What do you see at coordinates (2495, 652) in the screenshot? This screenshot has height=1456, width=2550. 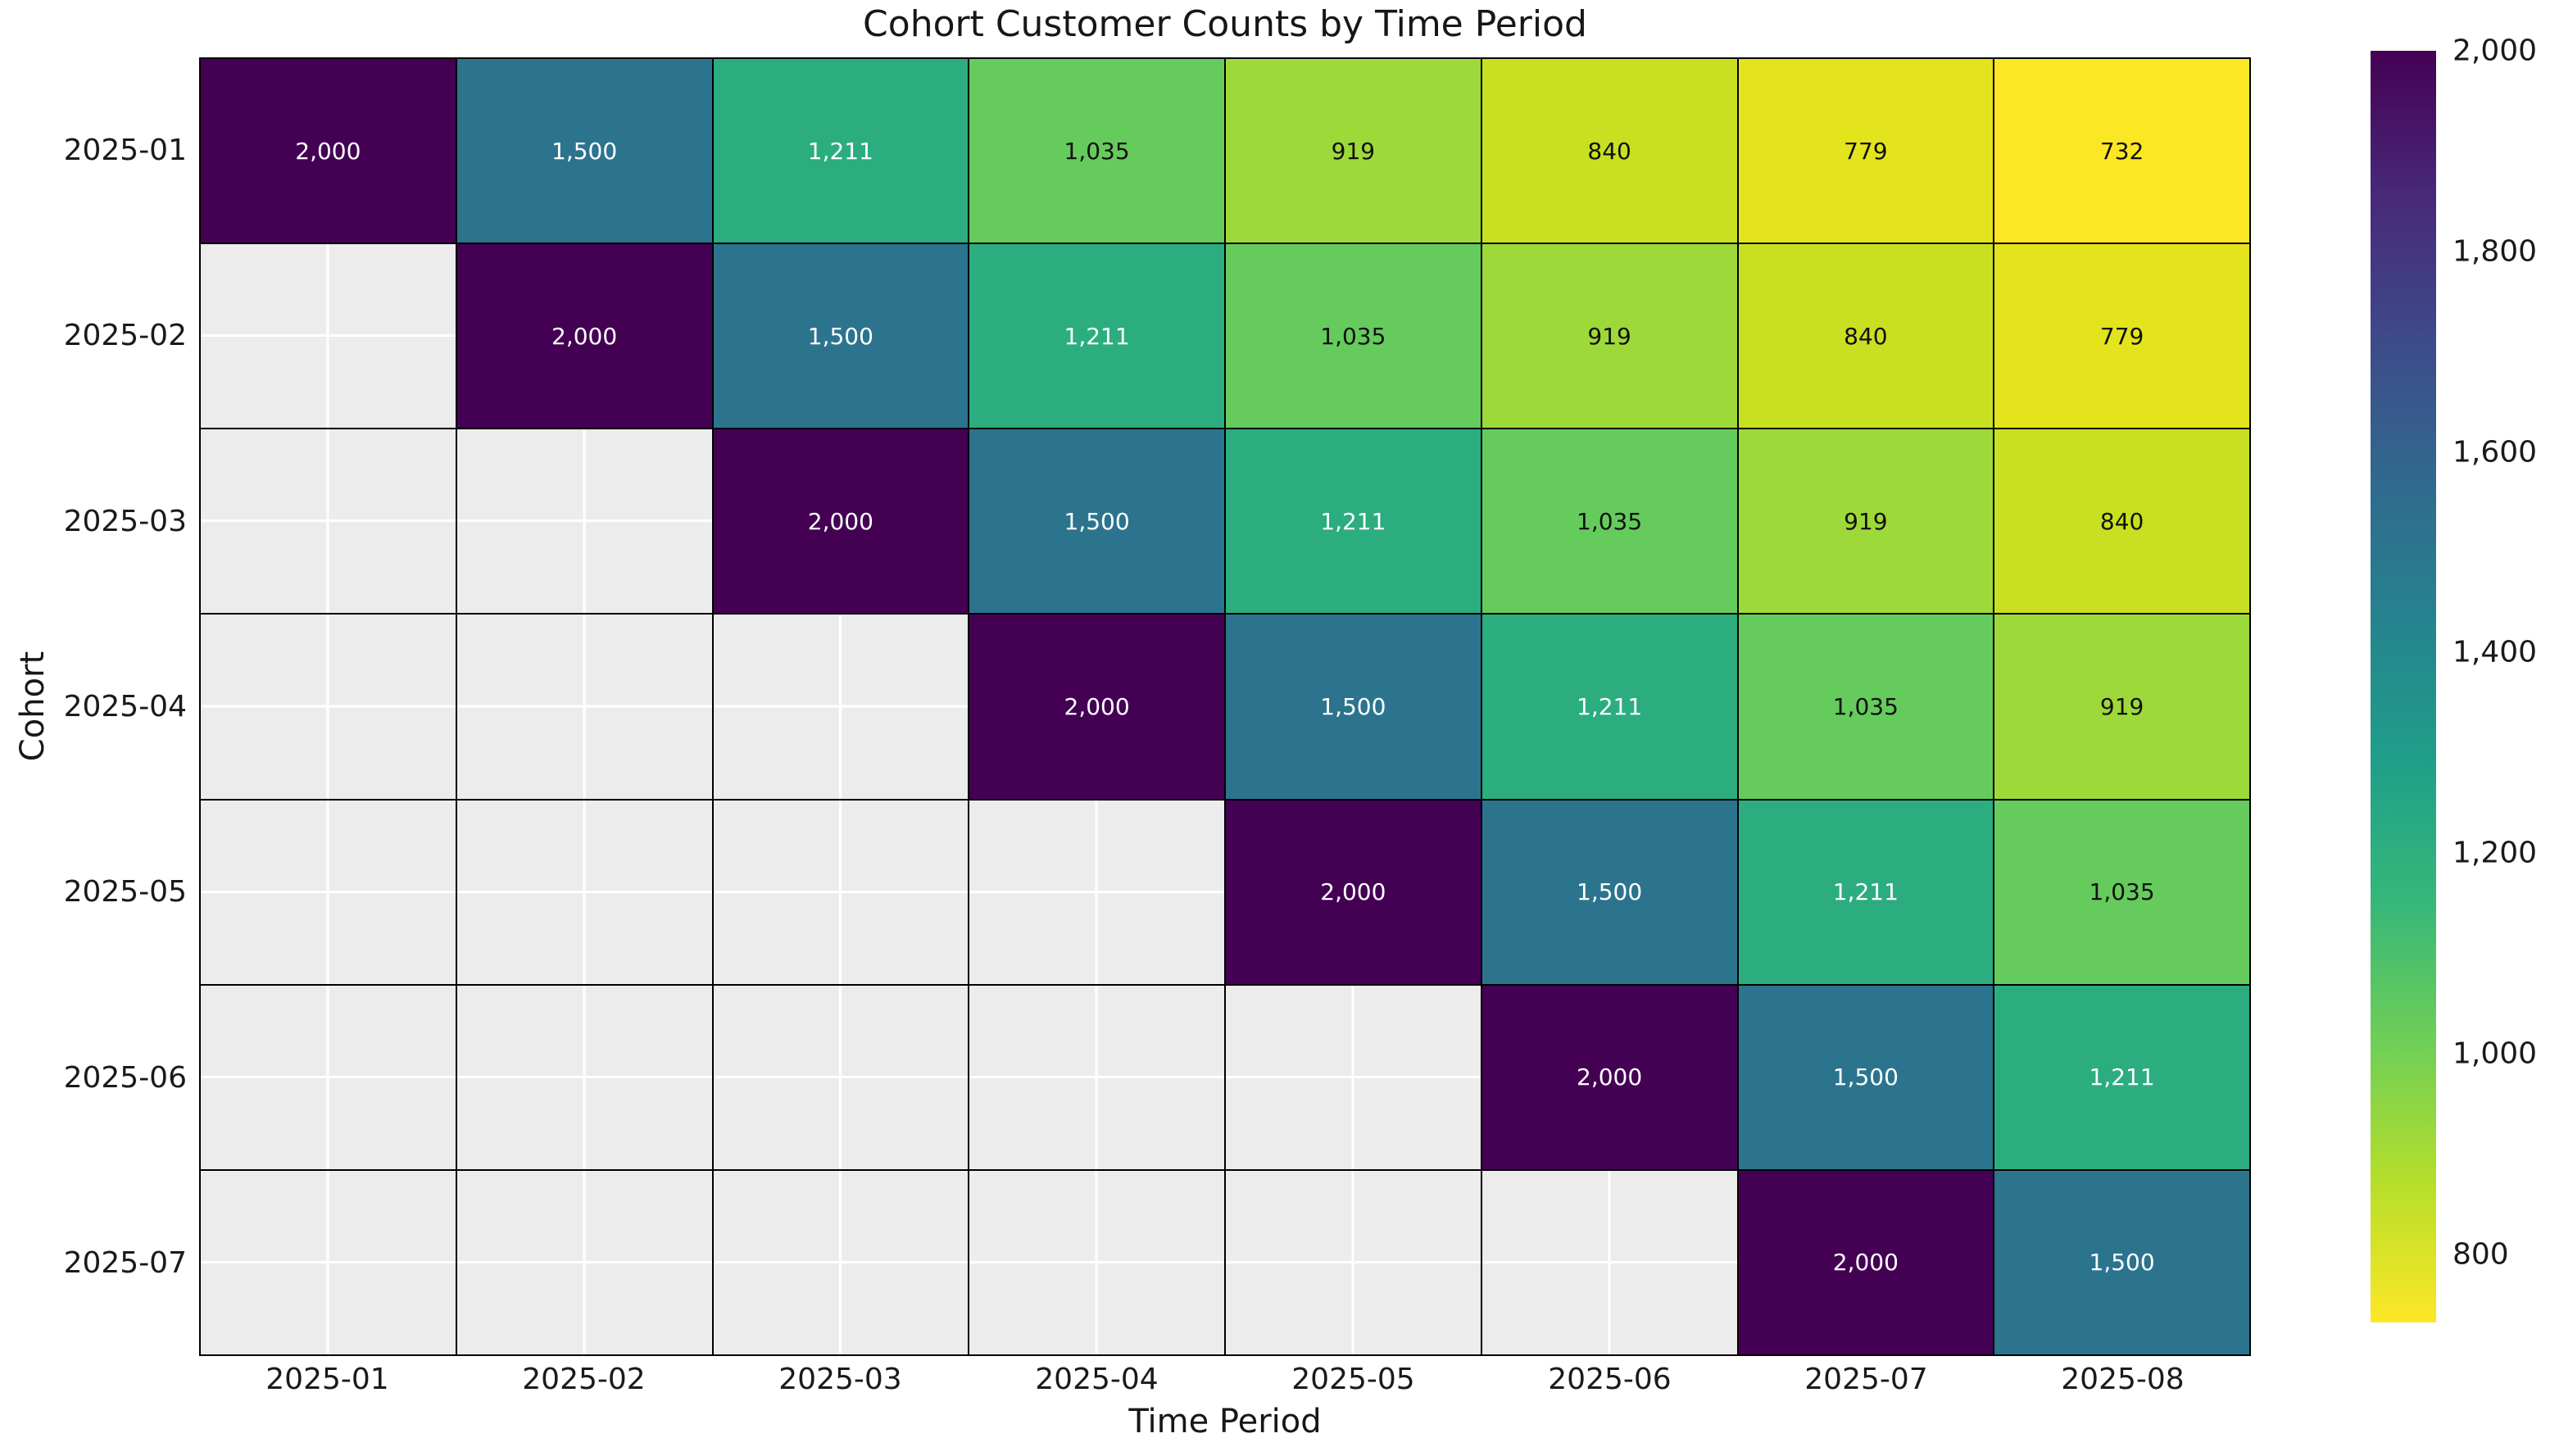 I see `colorbar-tick-label: 1,400` at bounding box center [2495, 652].